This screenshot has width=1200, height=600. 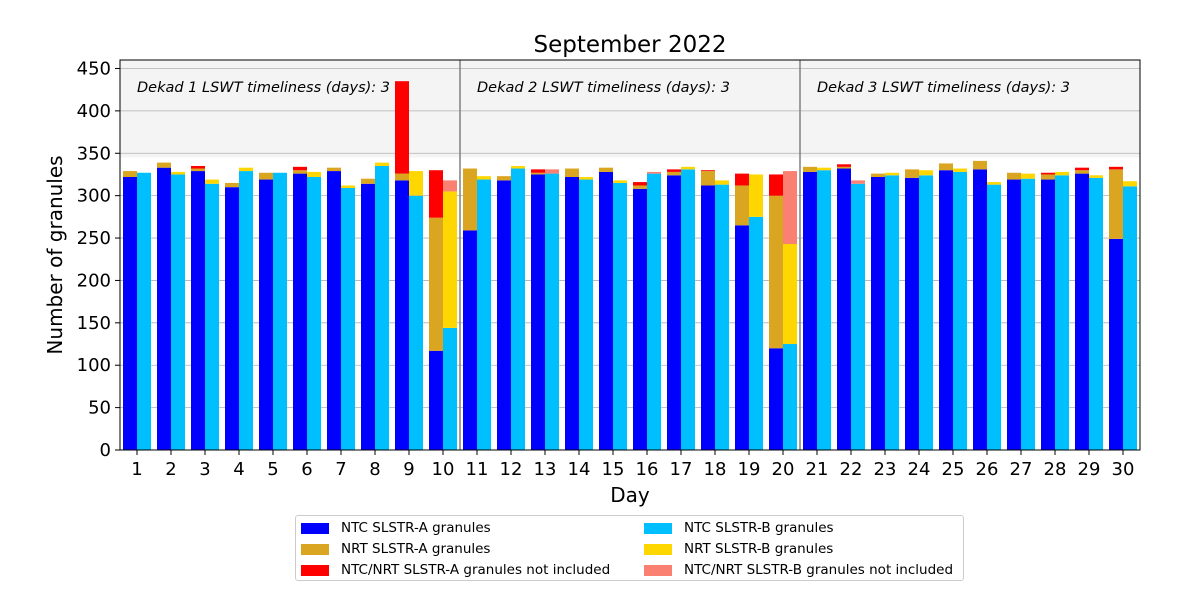 What do you see at coordinates (1123, 469) in the screenshot?
I see `x-tick-label: 30` at bounding box center [1123, 469].